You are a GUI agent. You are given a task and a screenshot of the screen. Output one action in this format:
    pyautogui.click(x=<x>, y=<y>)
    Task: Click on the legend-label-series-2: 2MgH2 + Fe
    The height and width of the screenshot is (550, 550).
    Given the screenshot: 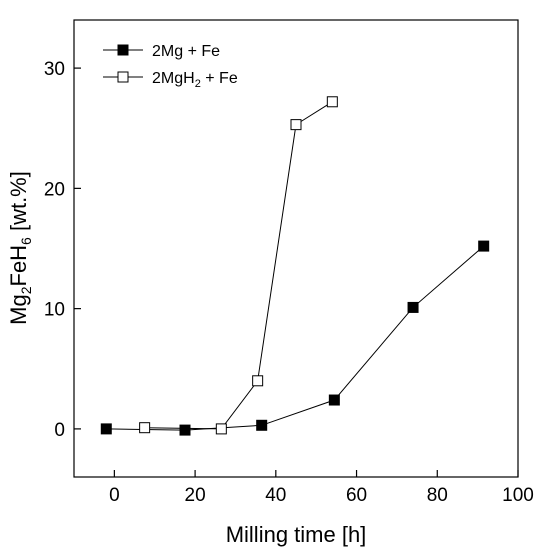 What is the action you would take?
    pyautogui.click(x=195, y=80)
    